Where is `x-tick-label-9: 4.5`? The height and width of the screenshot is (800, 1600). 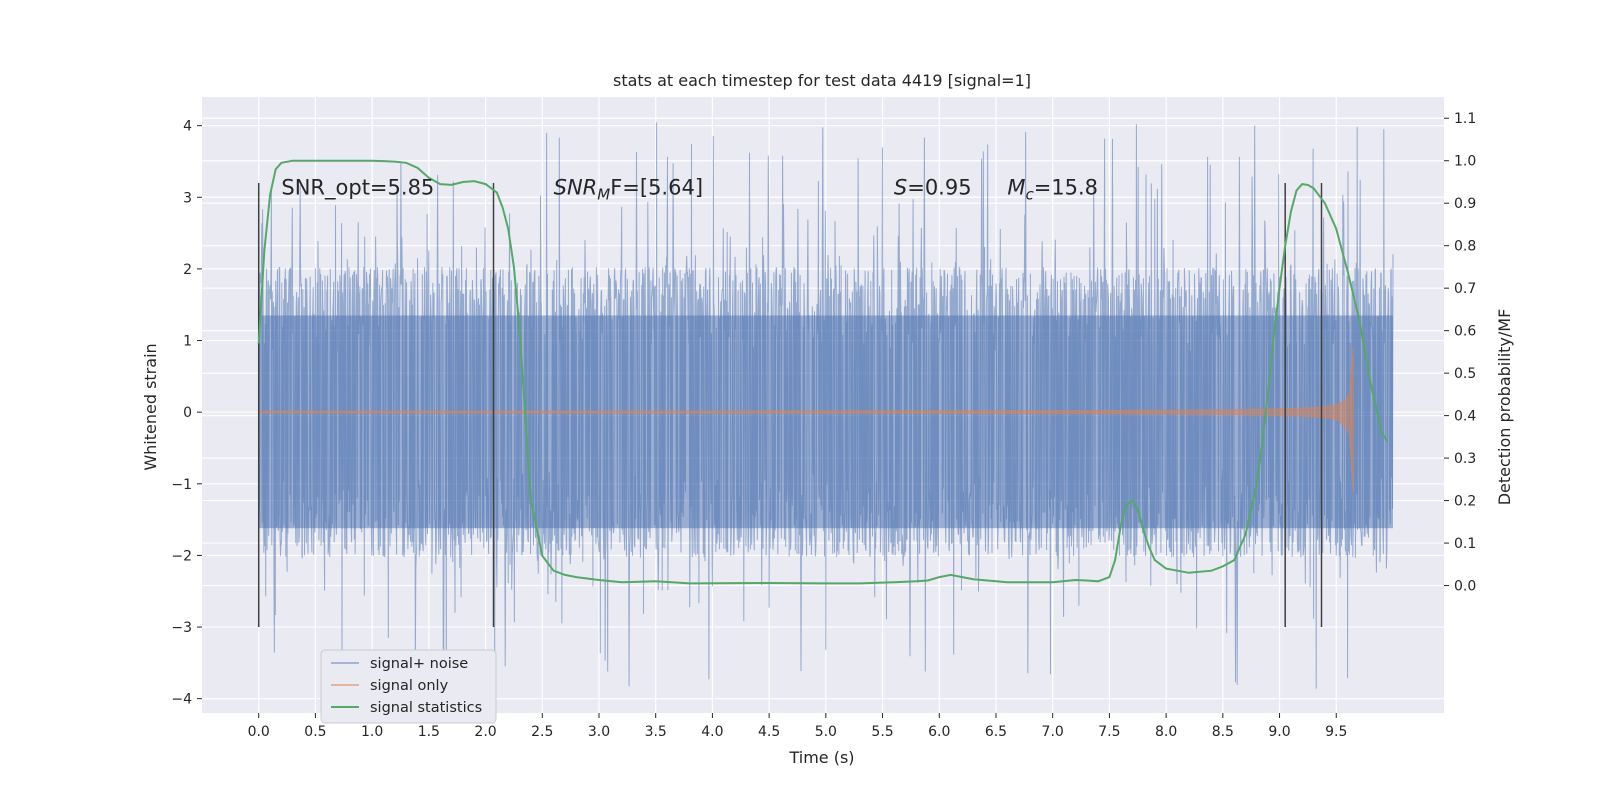 x-tick-label-9: 4.5 is located at coordinates (769, 732).